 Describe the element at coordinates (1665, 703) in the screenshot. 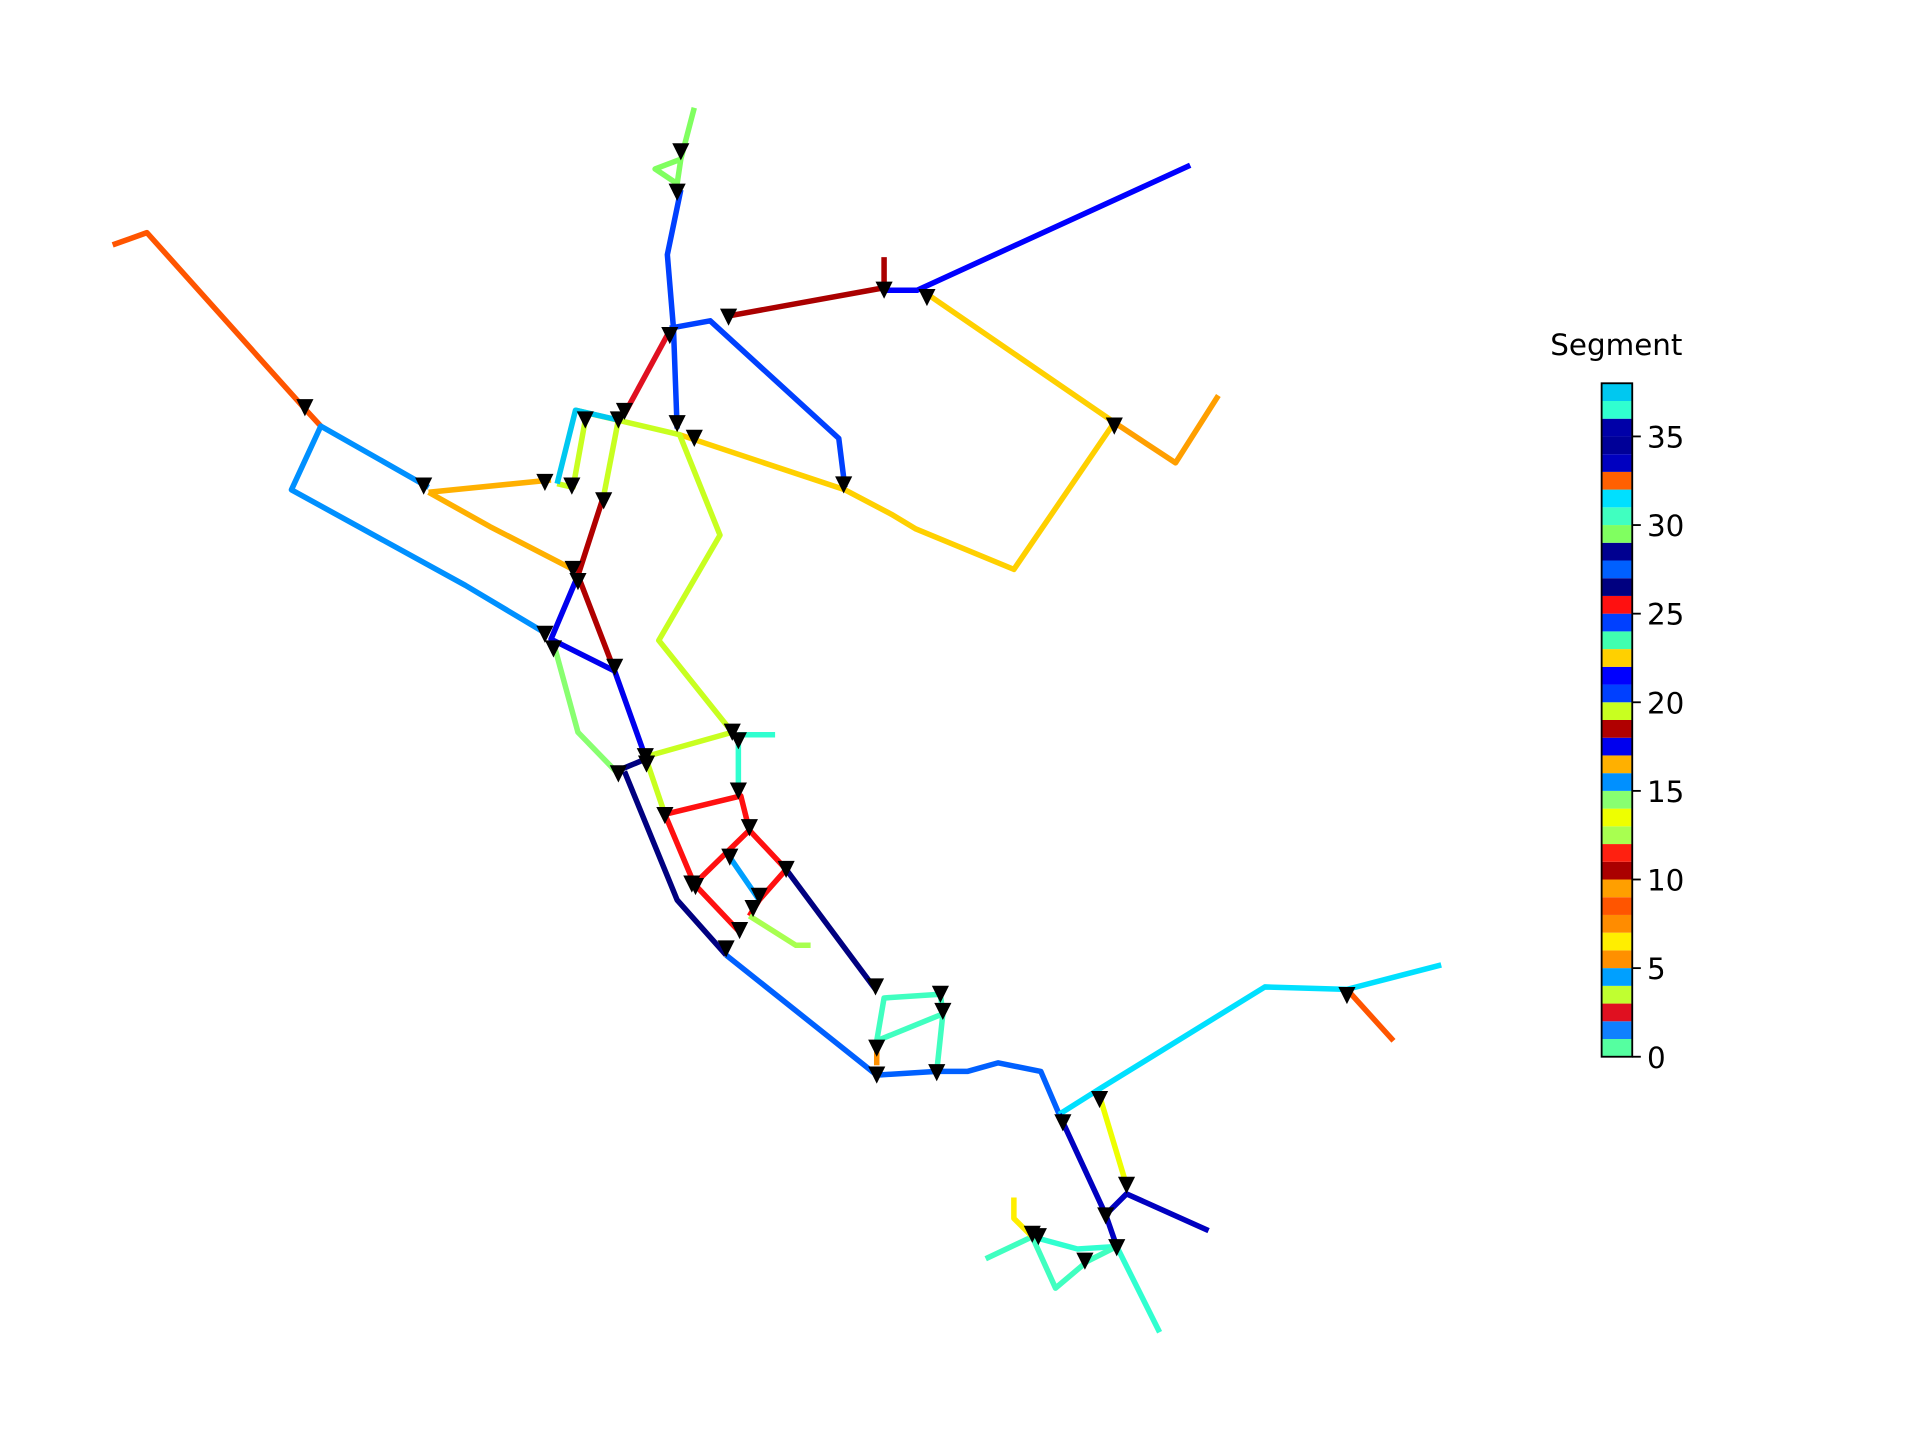

I see `colorbar-tick-label: 20` at that location.